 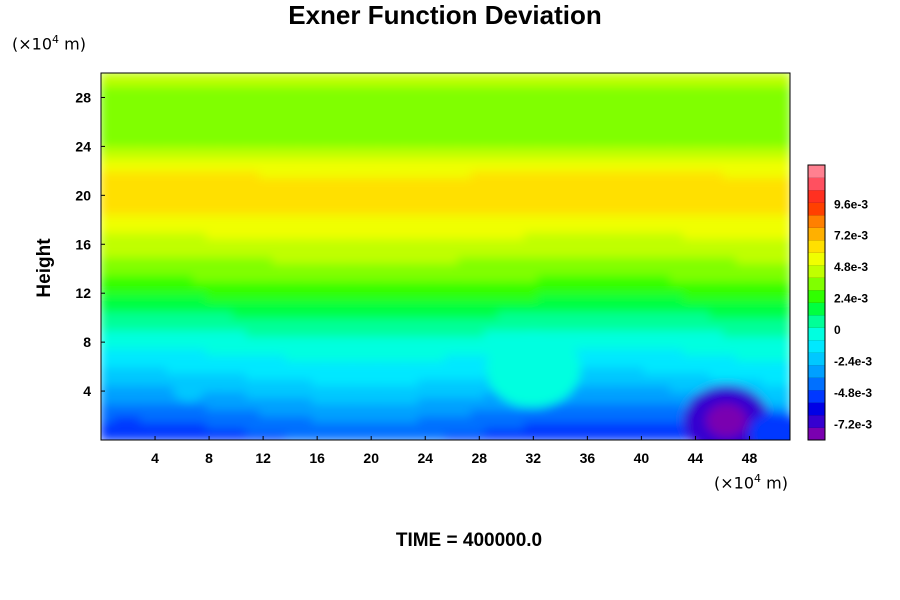 I want to click on x-tick-label: 20, so click(x=371, y=458).